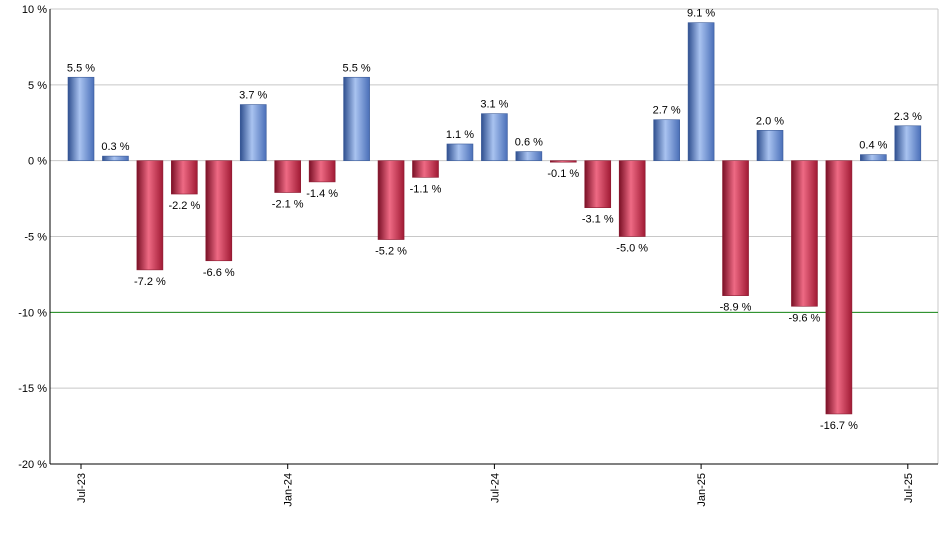 This screenshot has width=940, height=550. Describe the element at coordinates (37, 86) in the screenshot. I see `y-tick-label: 5 %` at that location.